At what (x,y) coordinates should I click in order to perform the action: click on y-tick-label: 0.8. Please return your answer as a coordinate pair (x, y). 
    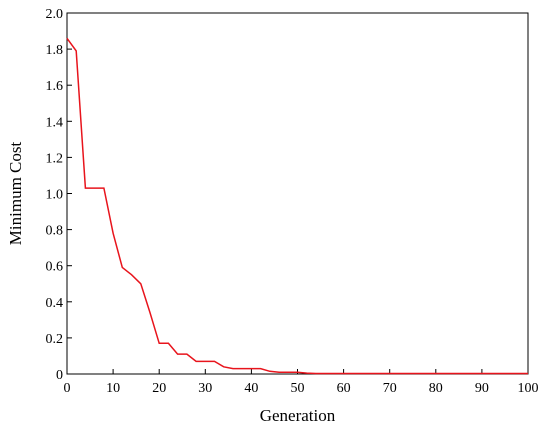
    Looking at the image, I should click on (55, 231).